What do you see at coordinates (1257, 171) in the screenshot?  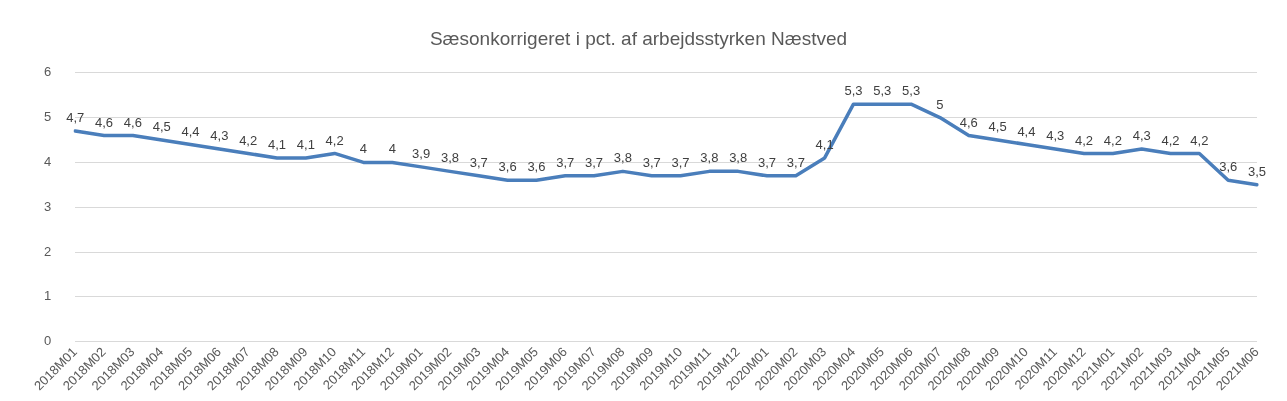 I see `text: 3,5` at bounding box center [1257, 171].